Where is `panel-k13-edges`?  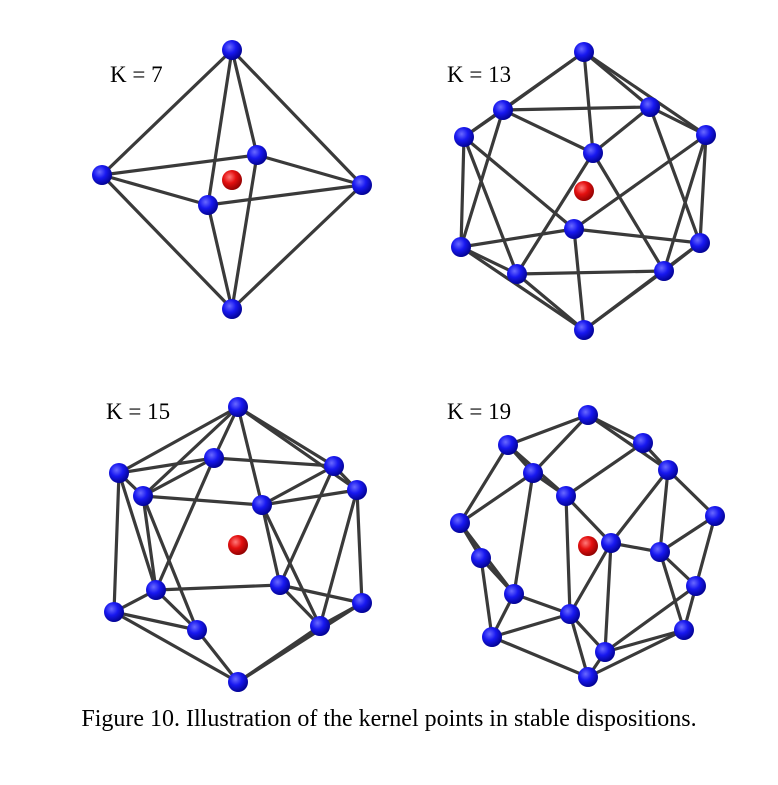
panel-k13-edges is located at coordinates (583, 191).